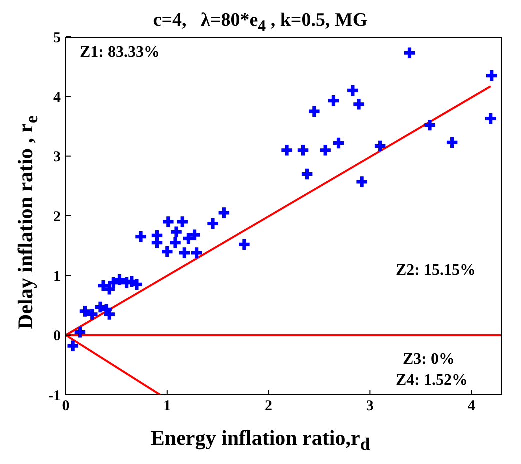 The image size is (521, 464). Describe the element at coordinates (472, 406) in the screenshot. I see `x-tick-label: 4` at that location.